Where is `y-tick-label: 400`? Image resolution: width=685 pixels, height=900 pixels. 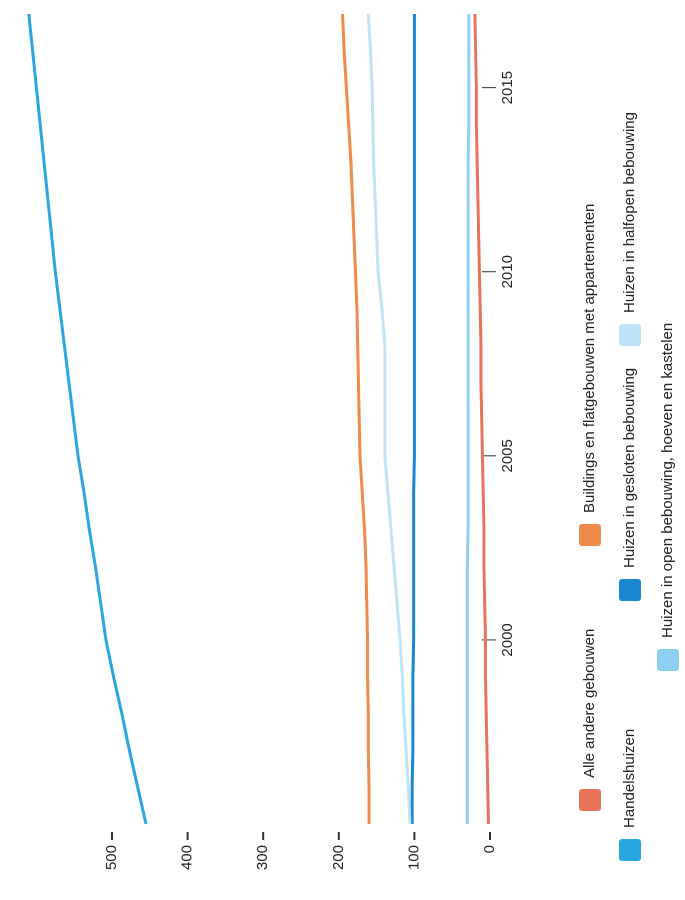
y-tick-label: 400 is located at coordinates (187, 857).